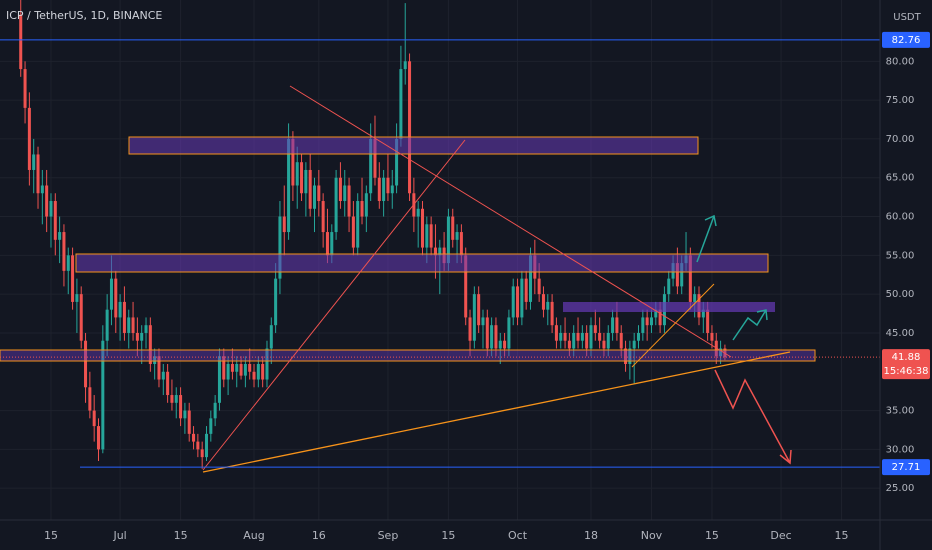  Describe the element at coordinates (900, 488) in the screenshot. I see `y-tick-label: 25.00` at that location.